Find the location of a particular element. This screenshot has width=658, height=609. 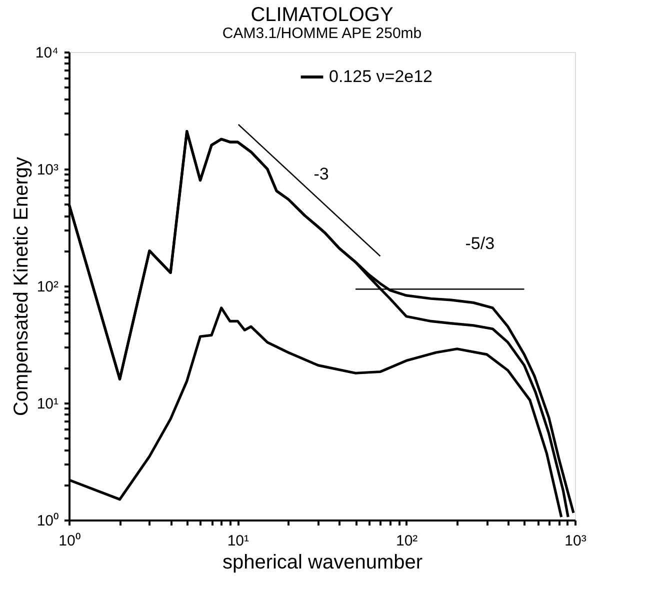

annotation: -5/3 is located at coordinates (480, 244).